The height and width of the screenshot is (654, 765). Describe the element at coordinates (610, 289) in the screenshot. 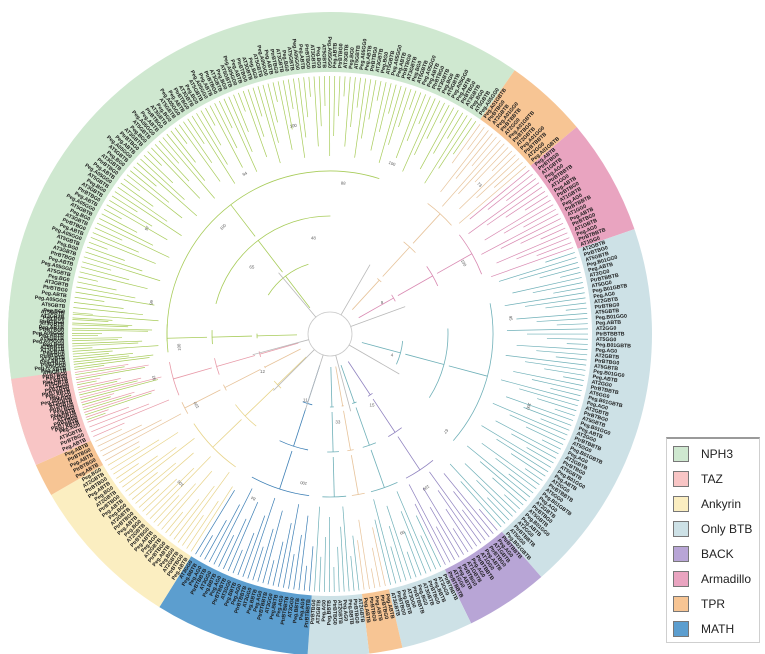

I see `leaf-label: Peg.B01GBTB` at that location.